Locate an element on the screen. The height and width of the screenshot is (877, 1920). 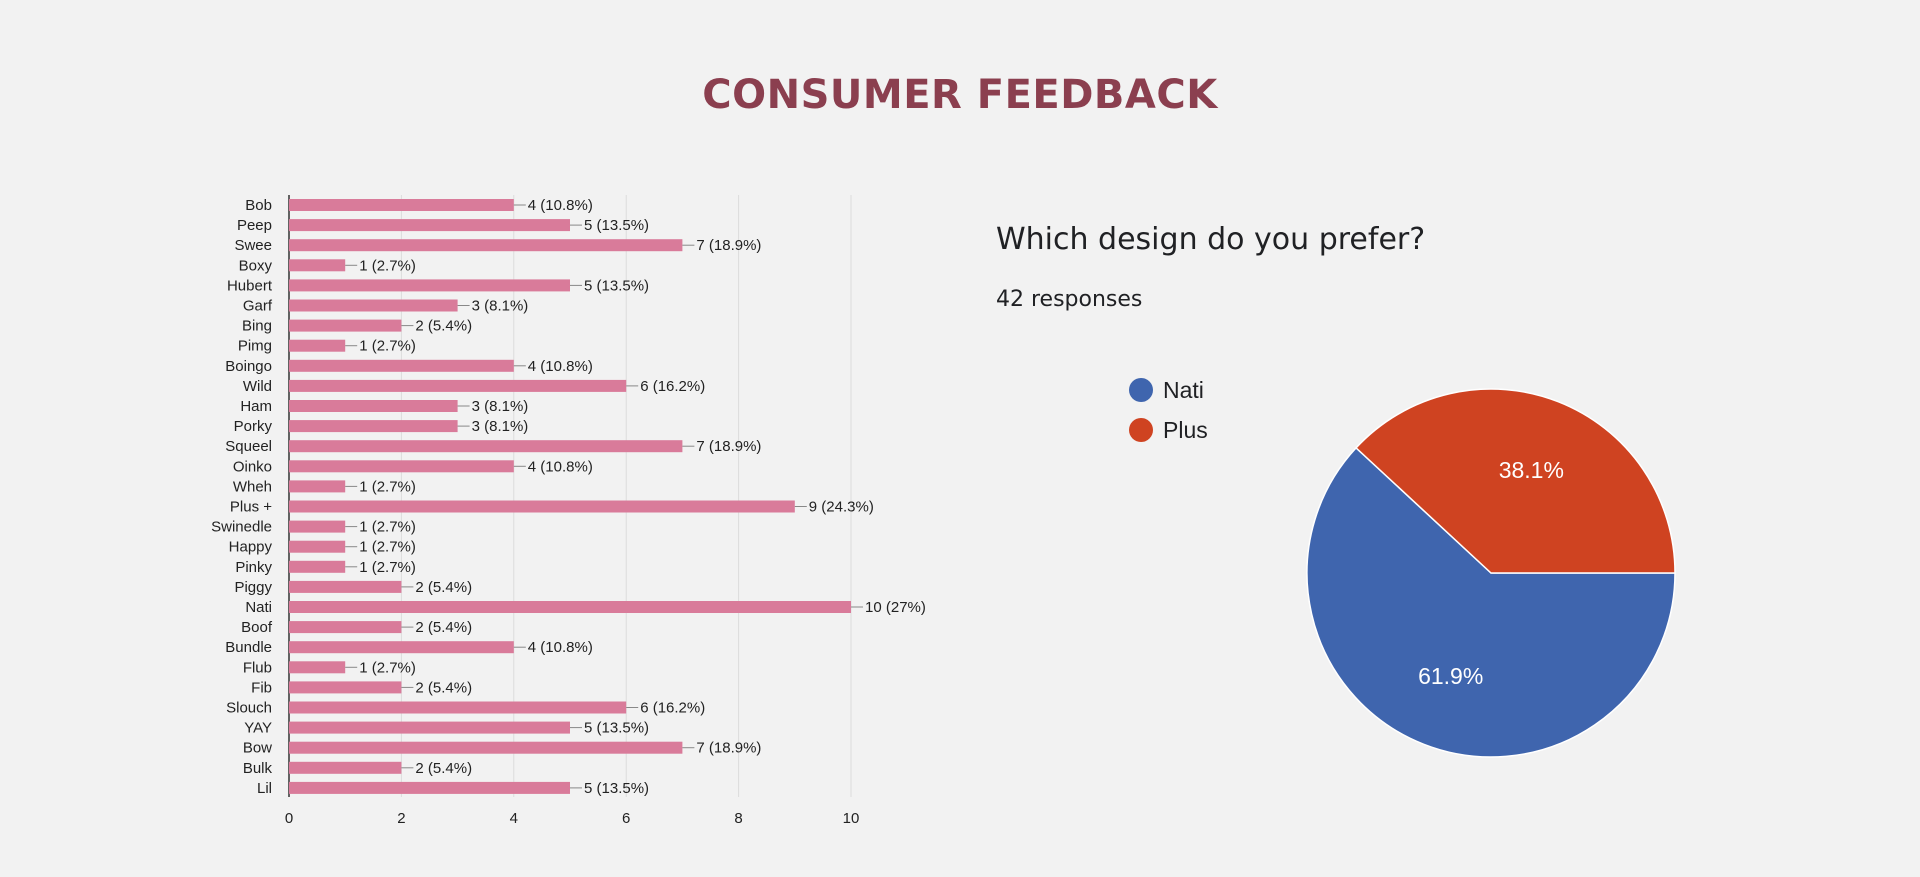
category-label: Boxy is located at coordinates (256, 265).